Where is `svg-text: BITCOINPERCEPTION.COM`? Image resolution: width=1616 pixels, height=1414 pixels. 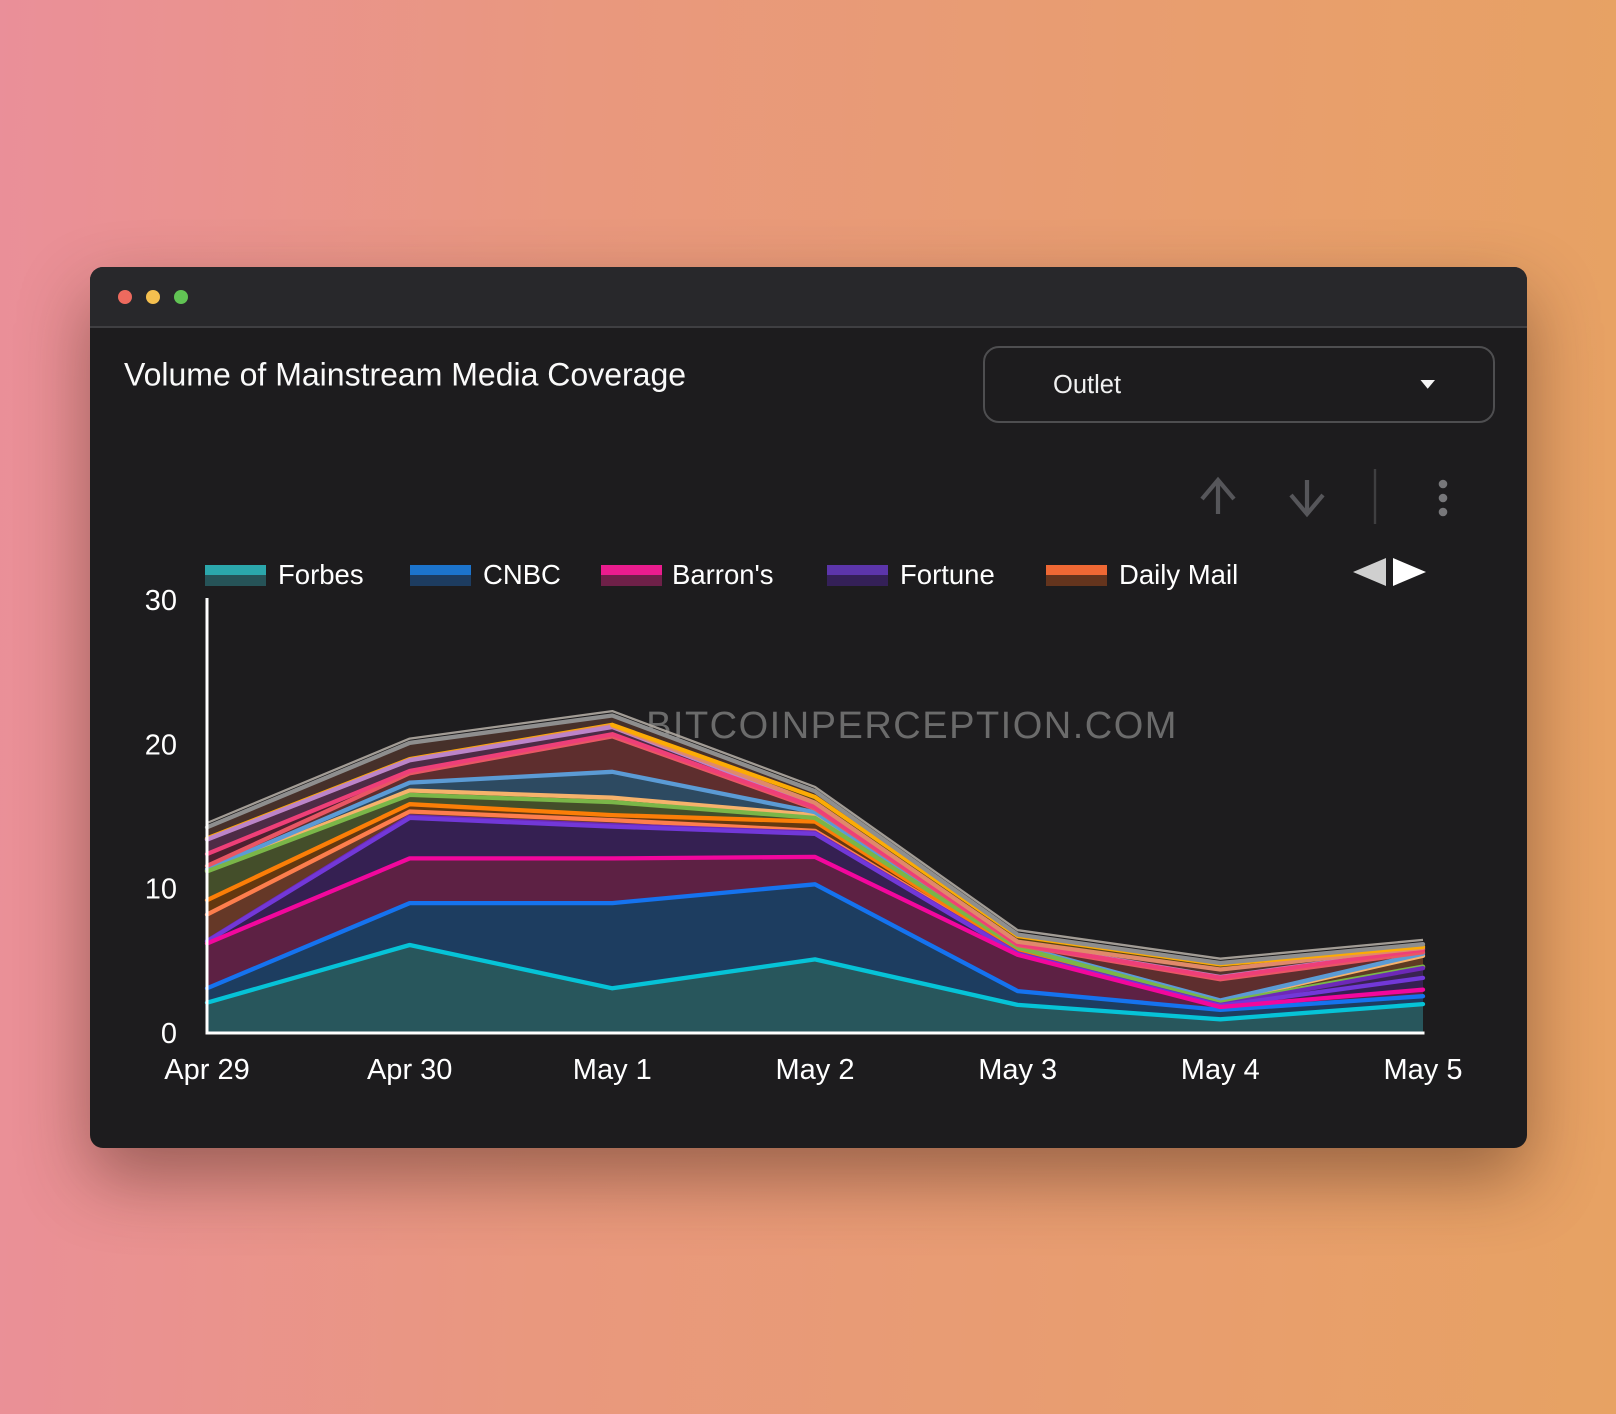
svg-text: BITCOINPERCEPTION.COM is located at coordinates (912, 726).